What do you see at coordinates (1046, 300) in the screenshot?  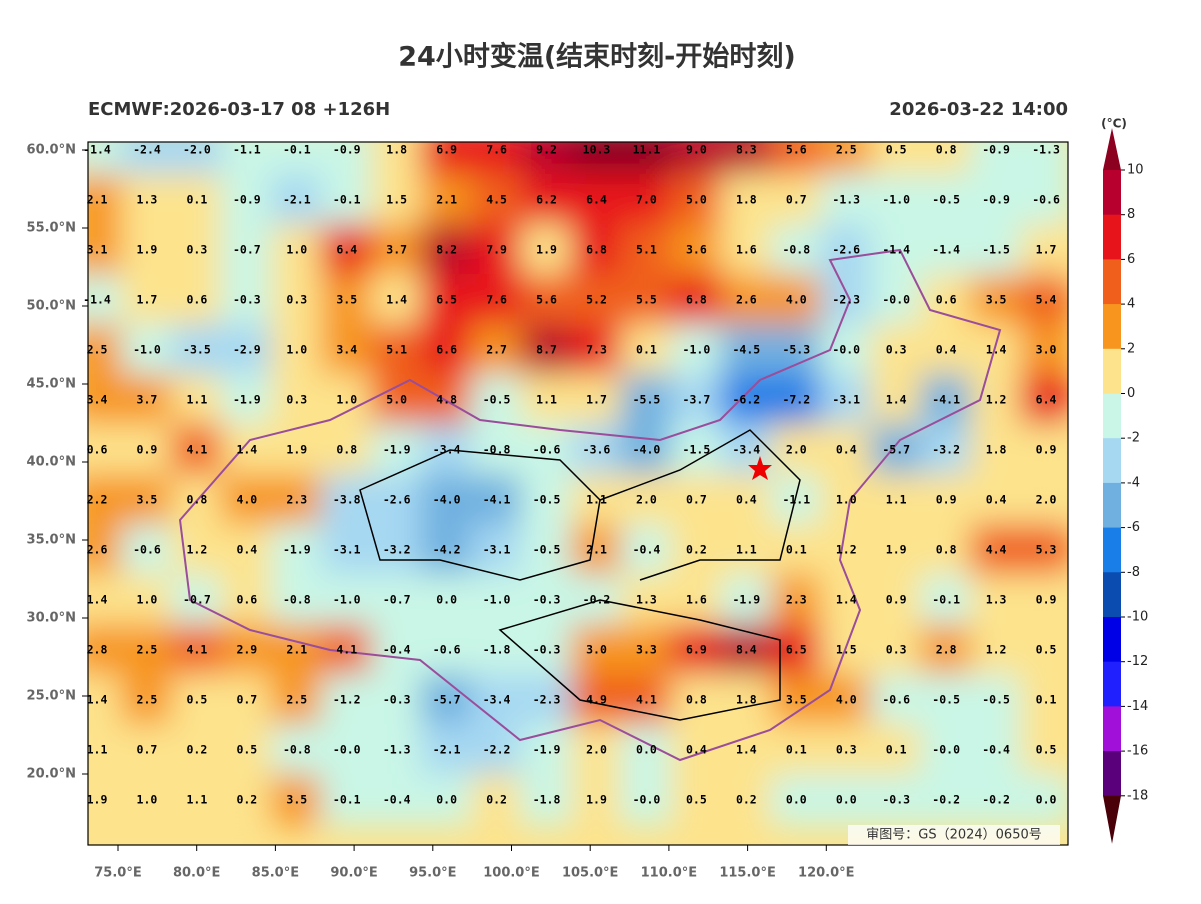 I see `grid-value: 5.4` at bounding box center [1046, 300].